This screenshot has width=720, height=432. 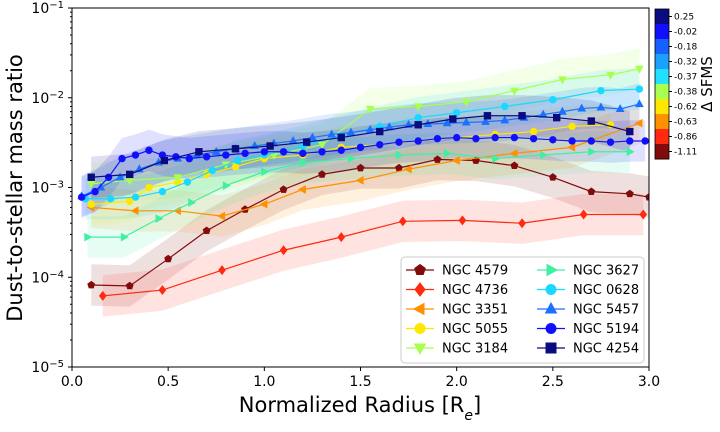 I want to click on y-tick-label: 10⁻⁴, so click(x=47, y=278).